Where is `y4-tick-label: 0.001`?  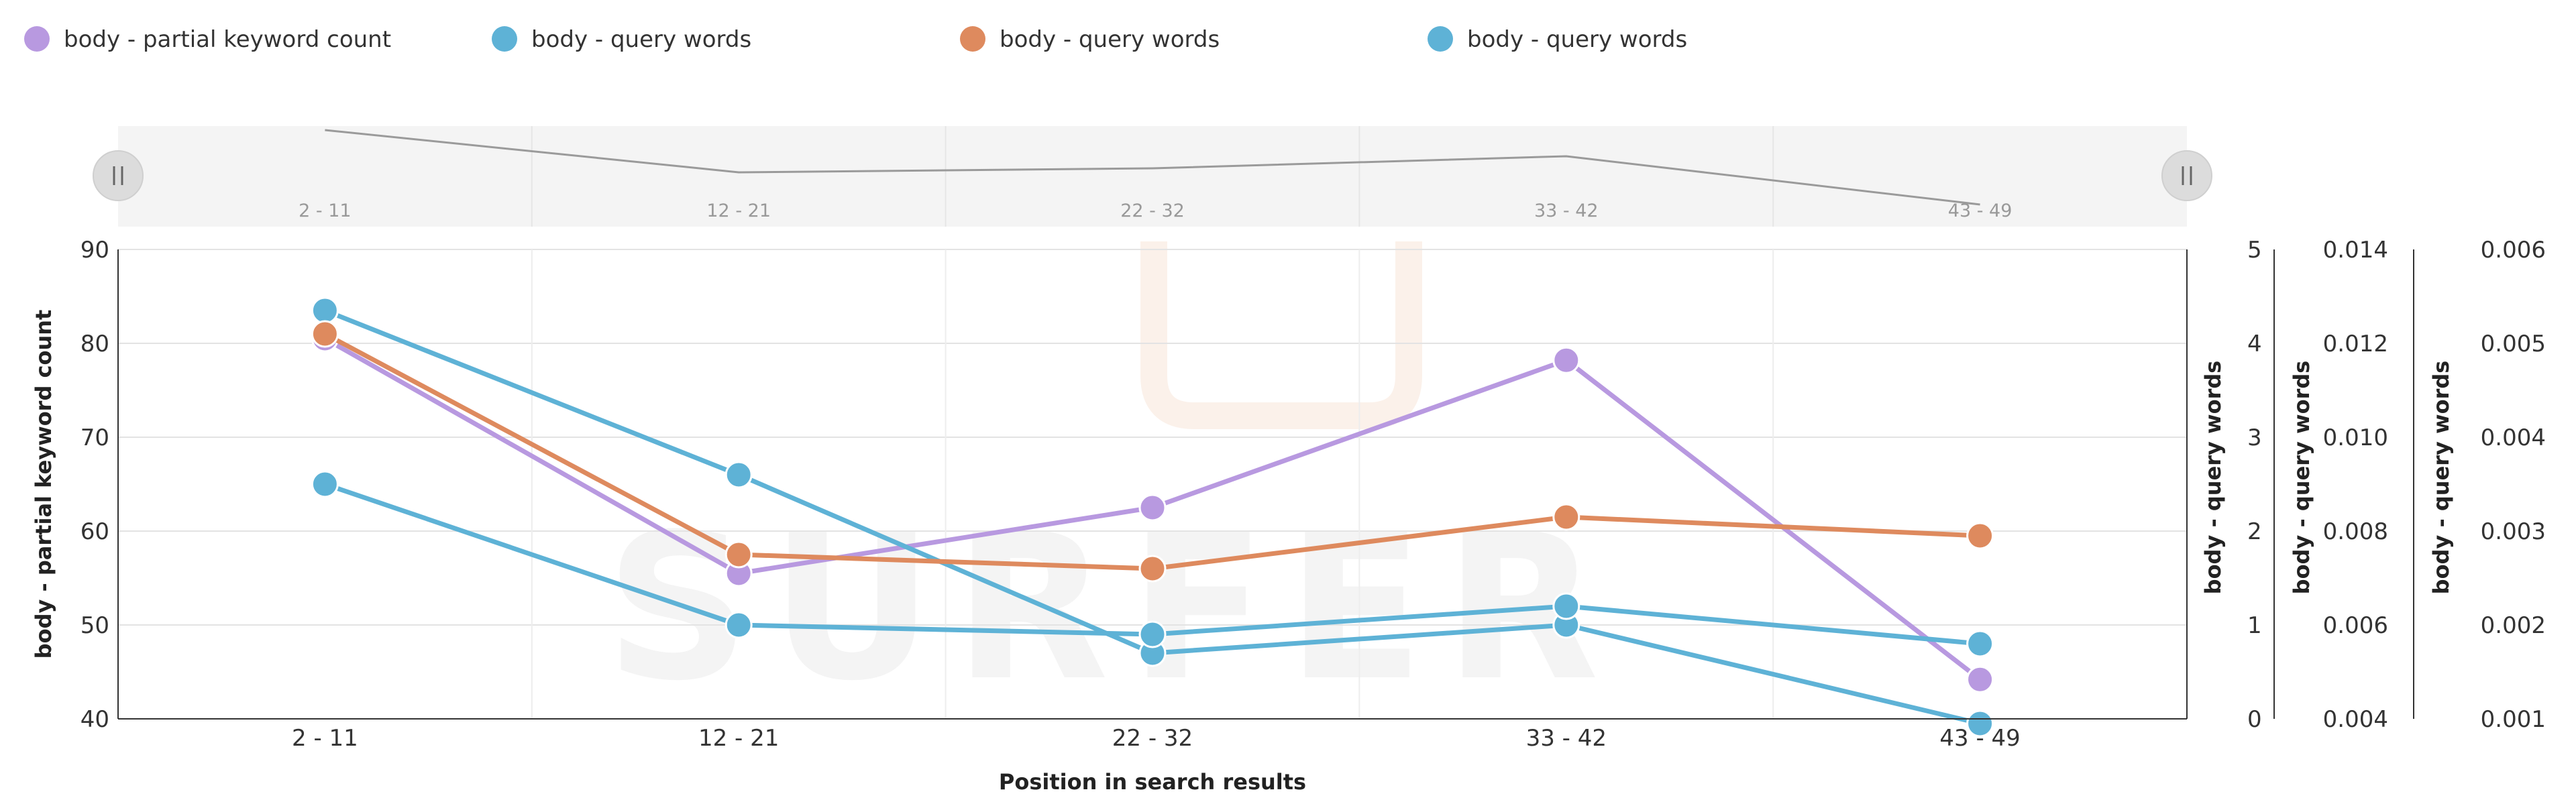 y4-tick-label: 0.001 is located at coordinates (2513, 719).